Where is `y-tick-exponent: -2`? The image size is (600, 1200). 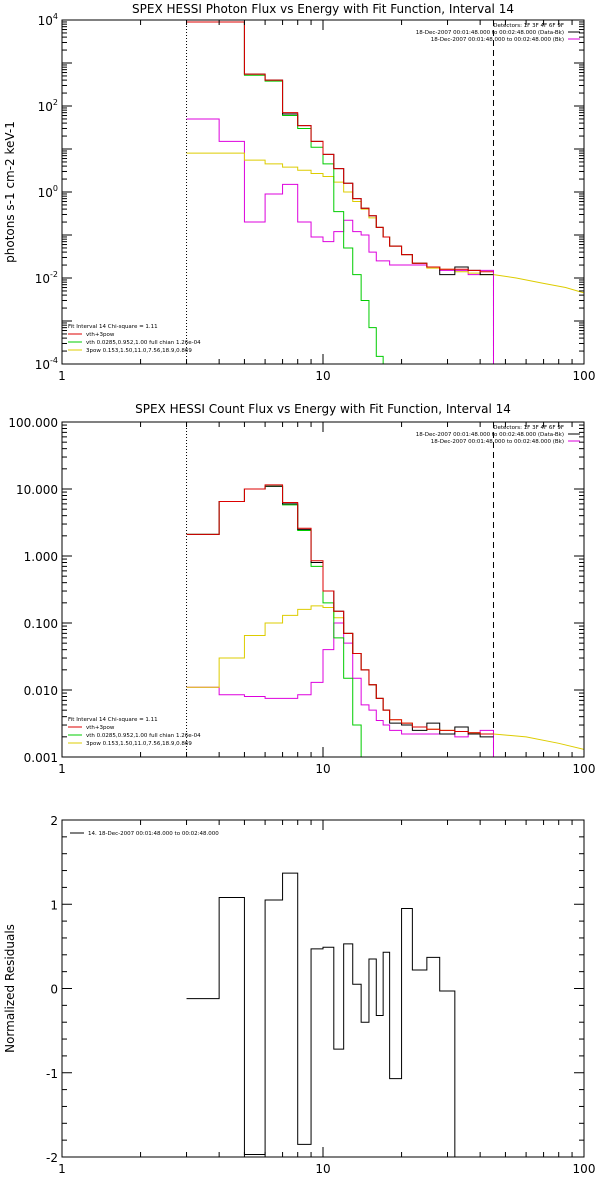 y-tick-exponent: -2 is located at coordinates (54, 274).